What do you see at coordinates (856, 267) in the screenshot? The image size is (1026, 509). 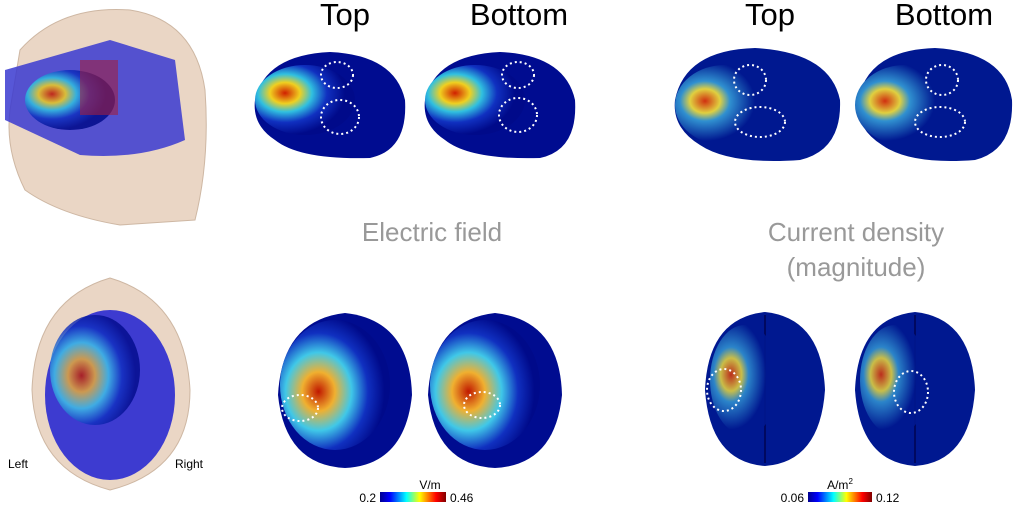 I see `section-label: (magnitude)` at bounding box center [856, 267].